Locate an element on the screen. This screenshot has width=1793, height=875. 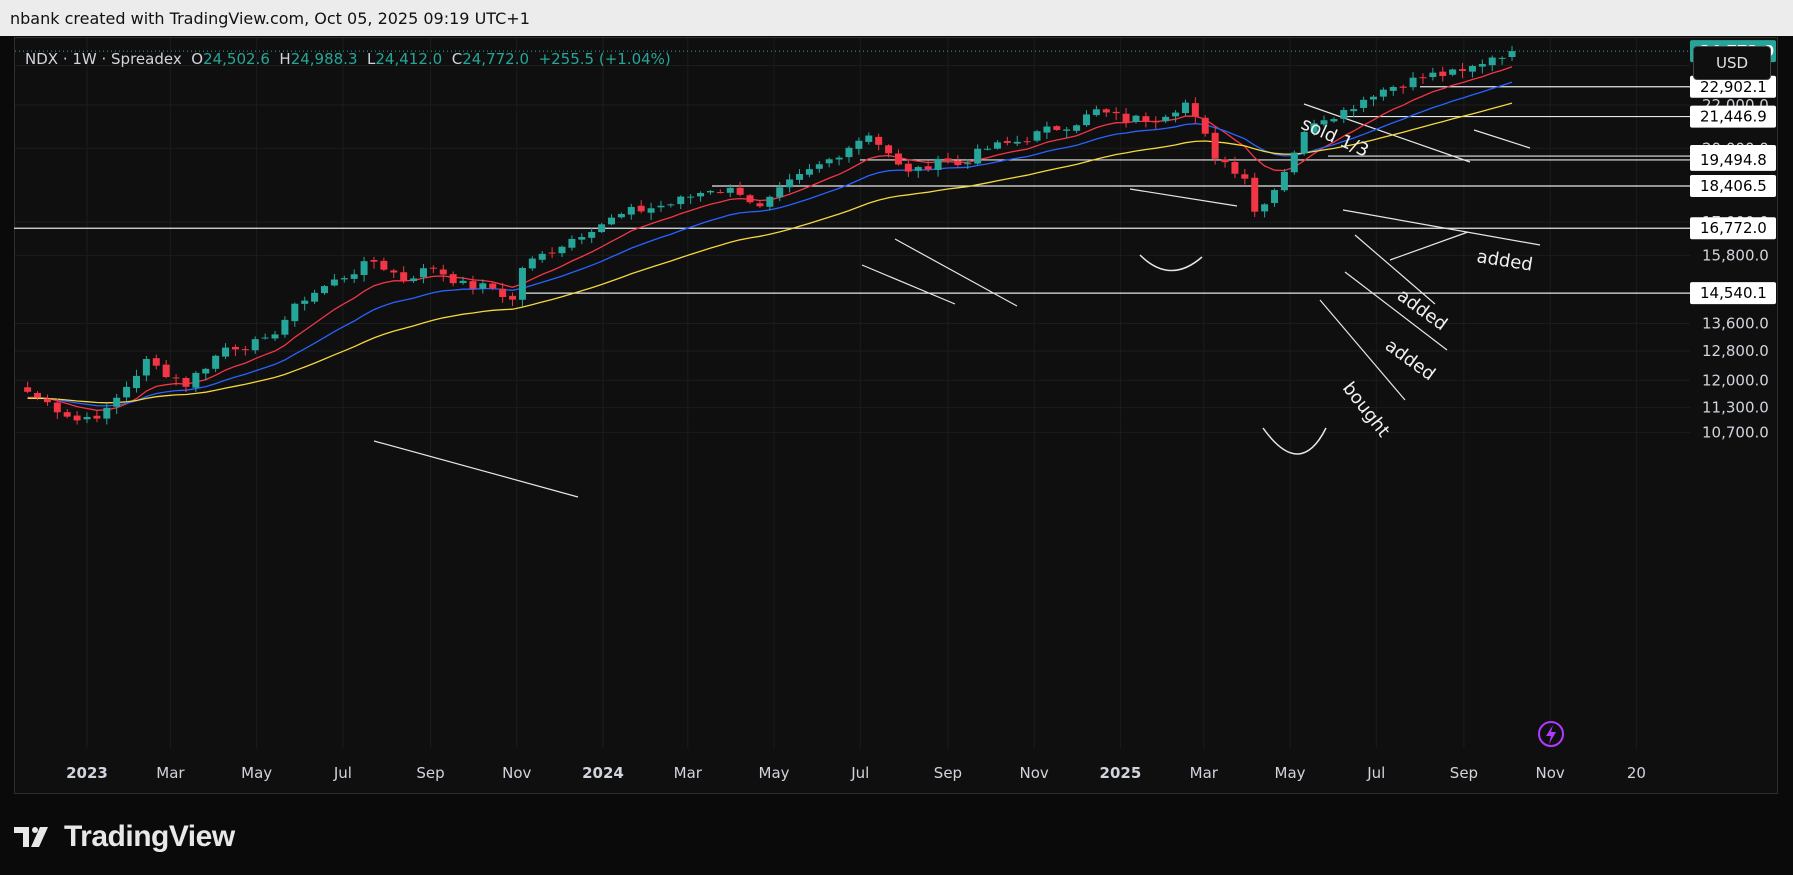
price-level-label: 18,406.5 is located at coordinates (1733, 186).